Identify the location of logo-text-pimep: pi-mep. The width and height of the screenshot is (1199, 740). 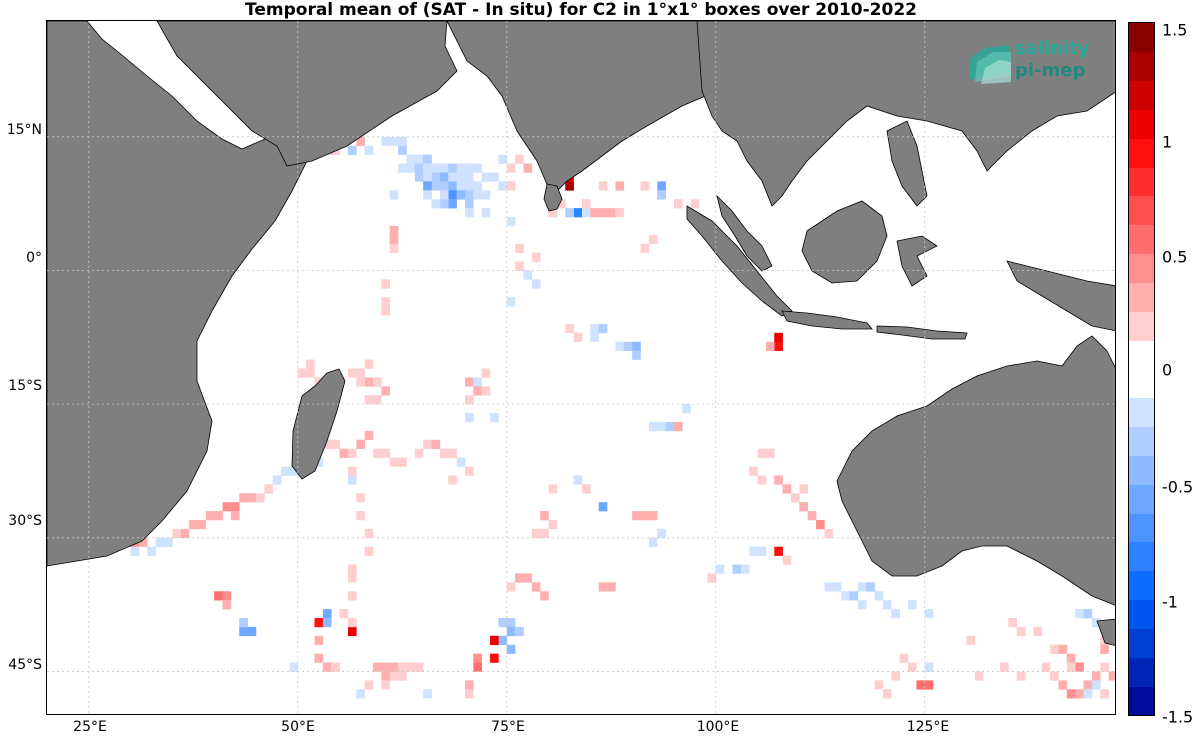
(1050, 70).